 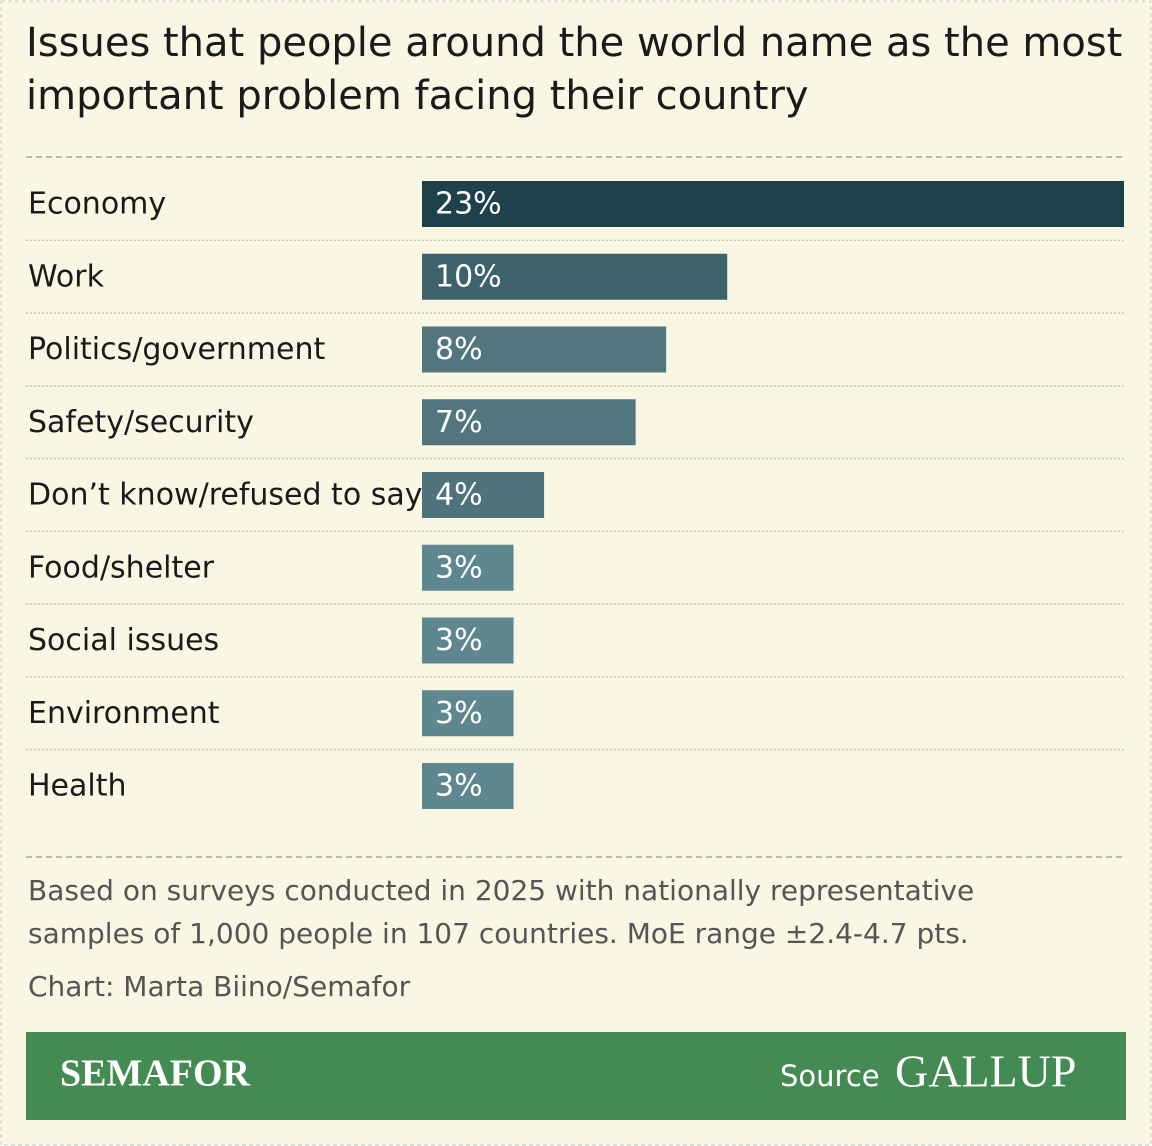 What do you see at coordinates (77, 786) in the screenshot?
I see `category-label: Health` at bounding box center [77, 786].